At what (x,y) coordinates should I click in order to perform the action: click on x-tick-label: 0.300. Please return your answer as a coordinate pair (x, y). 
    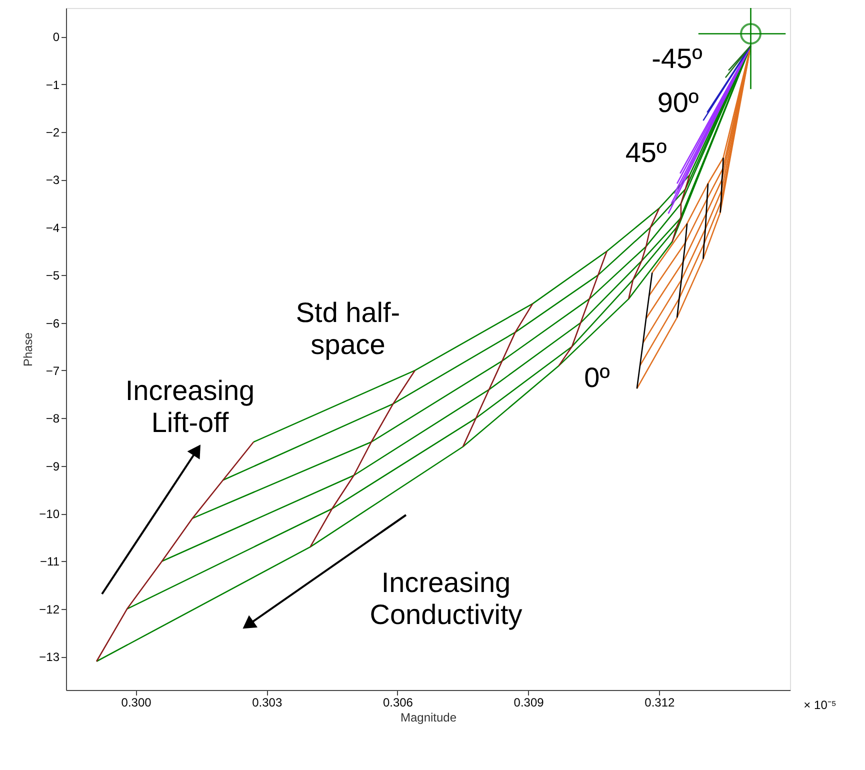
    Looking at the image, I should click on (136, 703).